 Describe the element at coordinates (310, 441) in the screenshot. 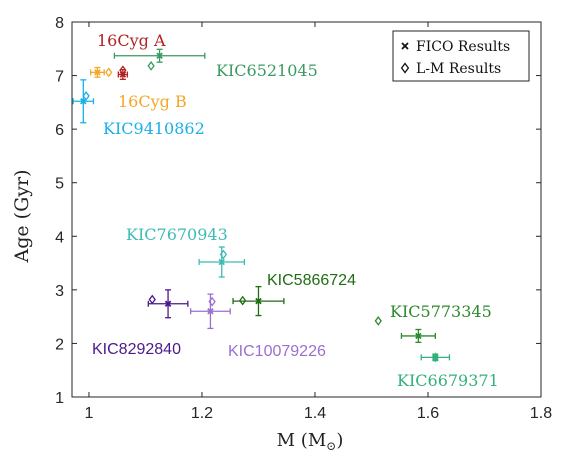

I see `x-axis-label: M (M⊙)` at that location.